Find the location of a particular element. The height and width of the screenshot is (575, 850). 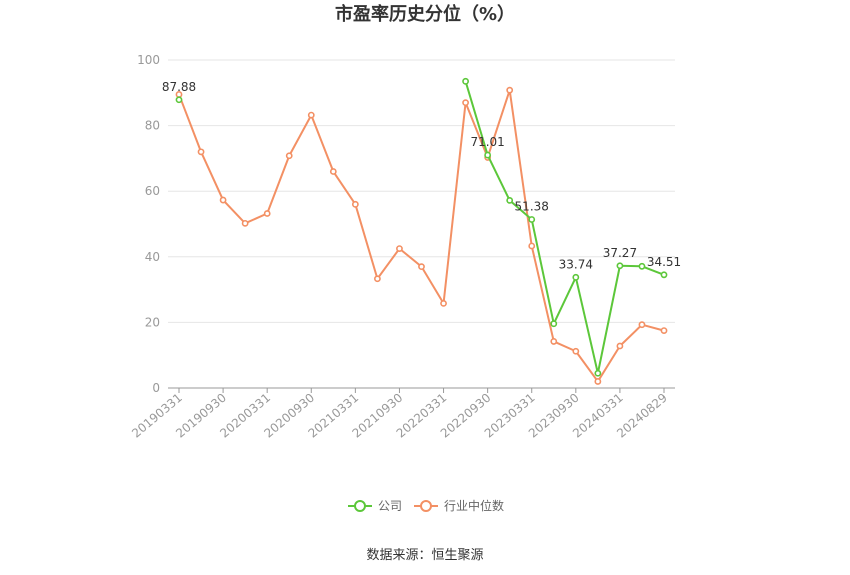

data-label: 37.27 is located at coordinates (620, 253).